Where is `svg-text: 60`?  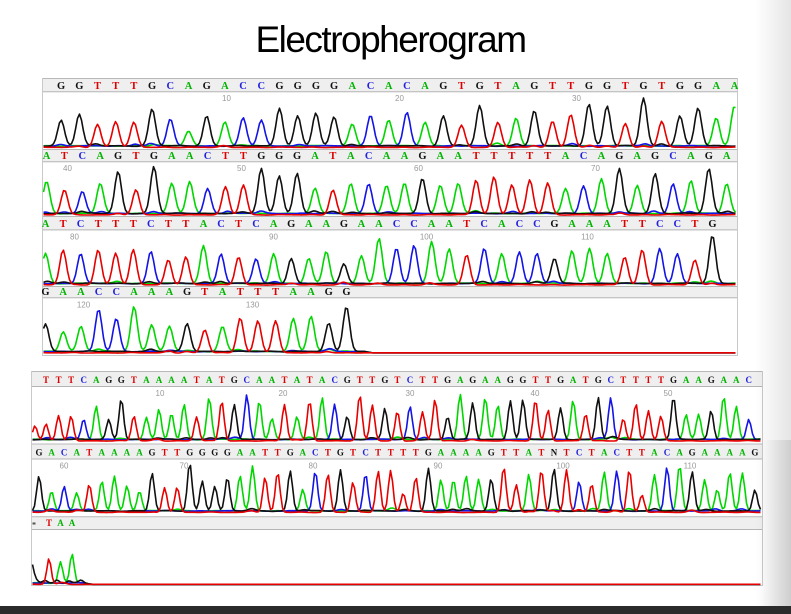
svg-text: 60 is located at coordinates (64, 466).